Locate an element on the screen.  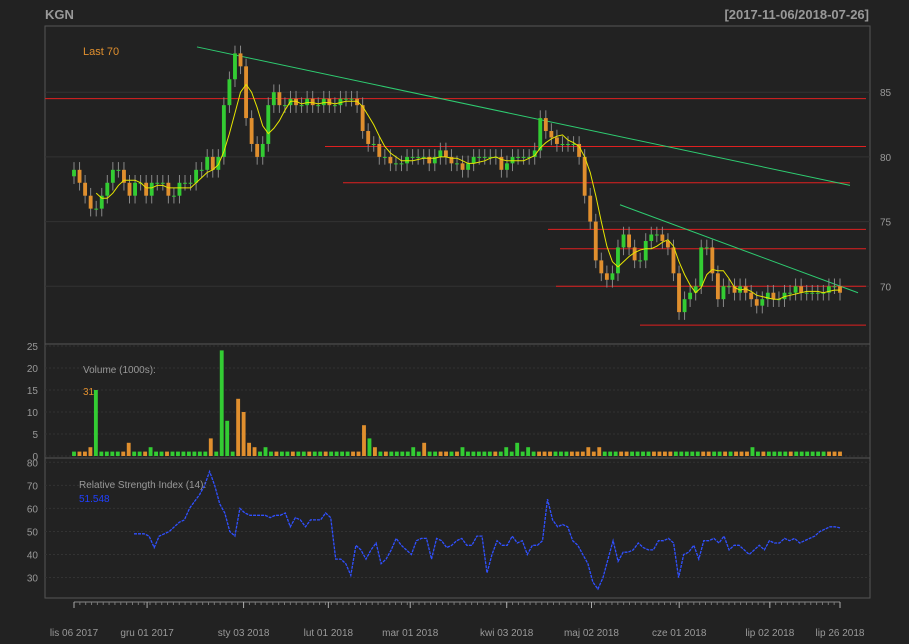
volume-bars is located at coordinates (457, 403).